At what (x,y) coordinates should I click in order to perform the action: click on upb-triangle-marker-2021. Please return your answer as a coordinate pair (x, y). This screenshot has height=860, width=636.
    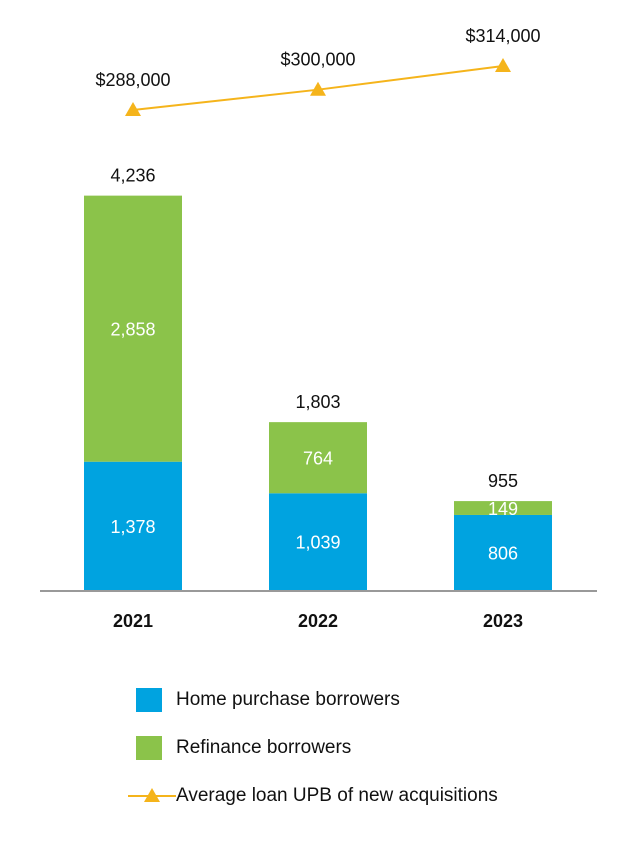
    Looking at the image, I should click on (133, 109).